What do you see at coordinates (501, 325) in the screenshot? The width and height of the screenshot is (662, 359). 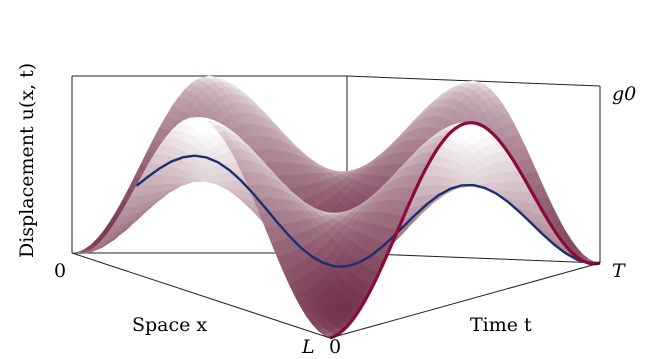 I see `y-axis-label: Time t` at bounding box center [501, 325].